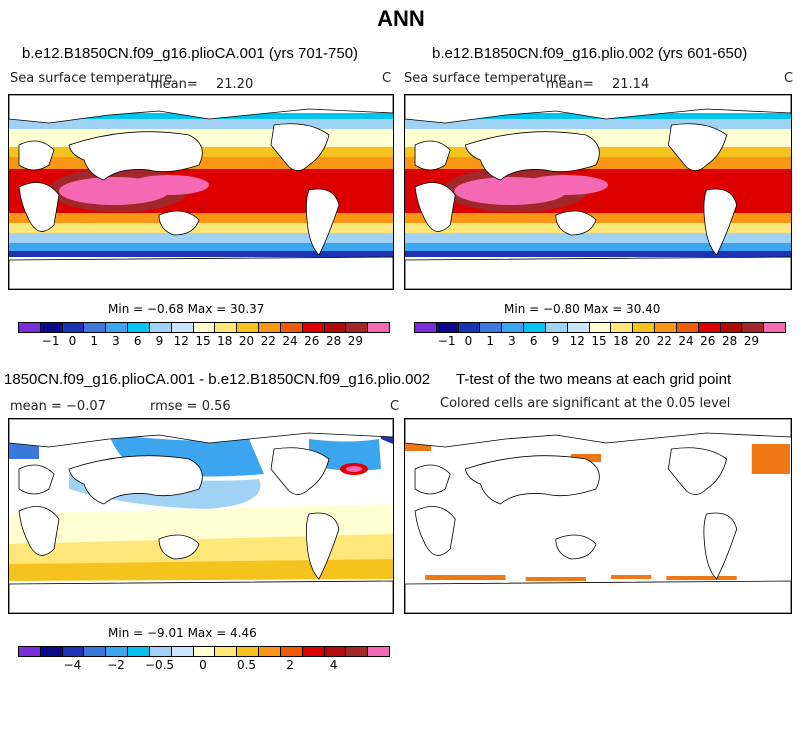  I want to click on ttest-map, so click(598, 516).